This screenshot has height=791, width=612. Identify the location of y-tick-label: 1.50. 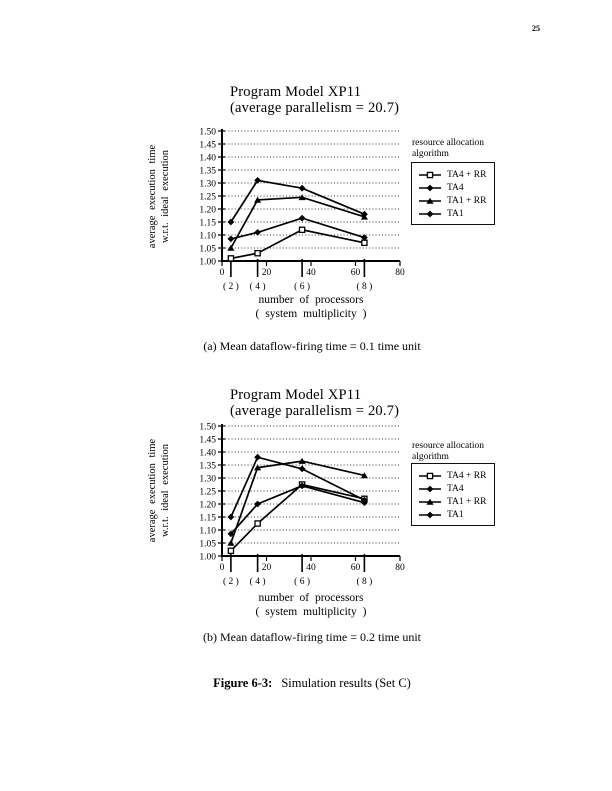
(207, 133).